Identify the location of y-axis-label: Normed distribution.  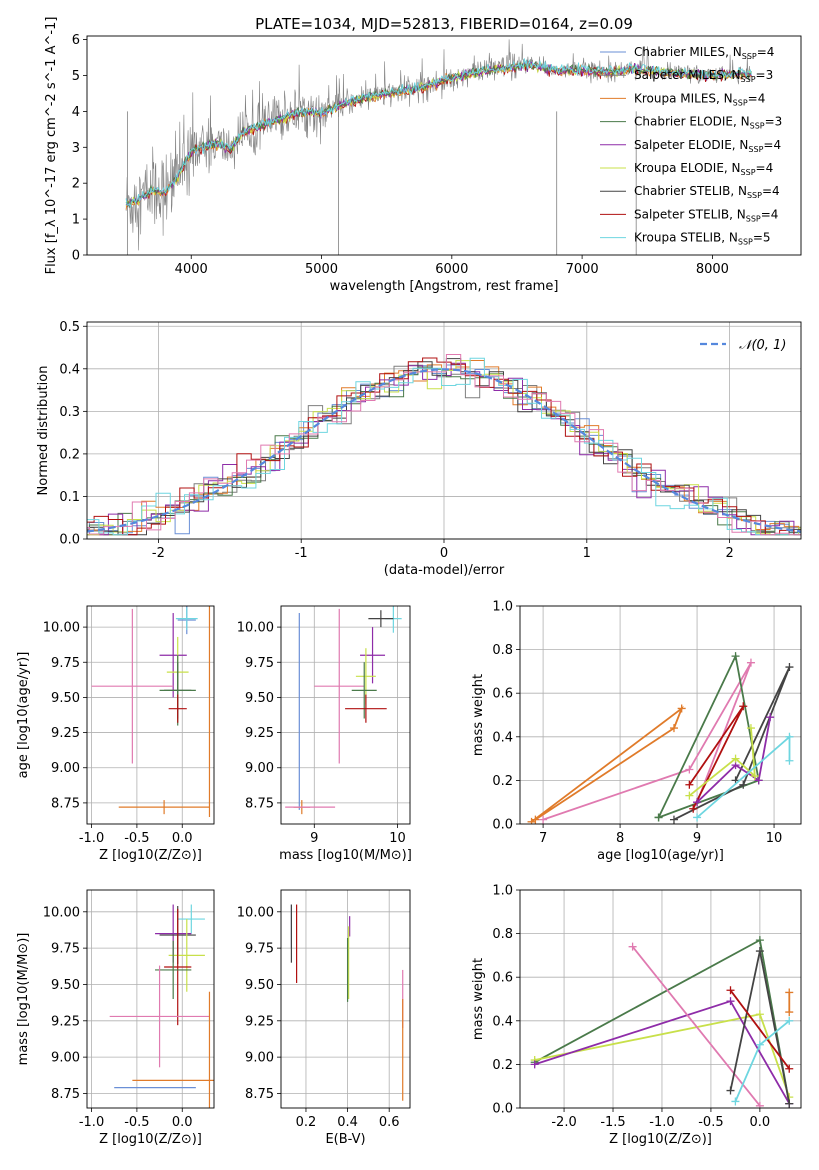
(43, 431).